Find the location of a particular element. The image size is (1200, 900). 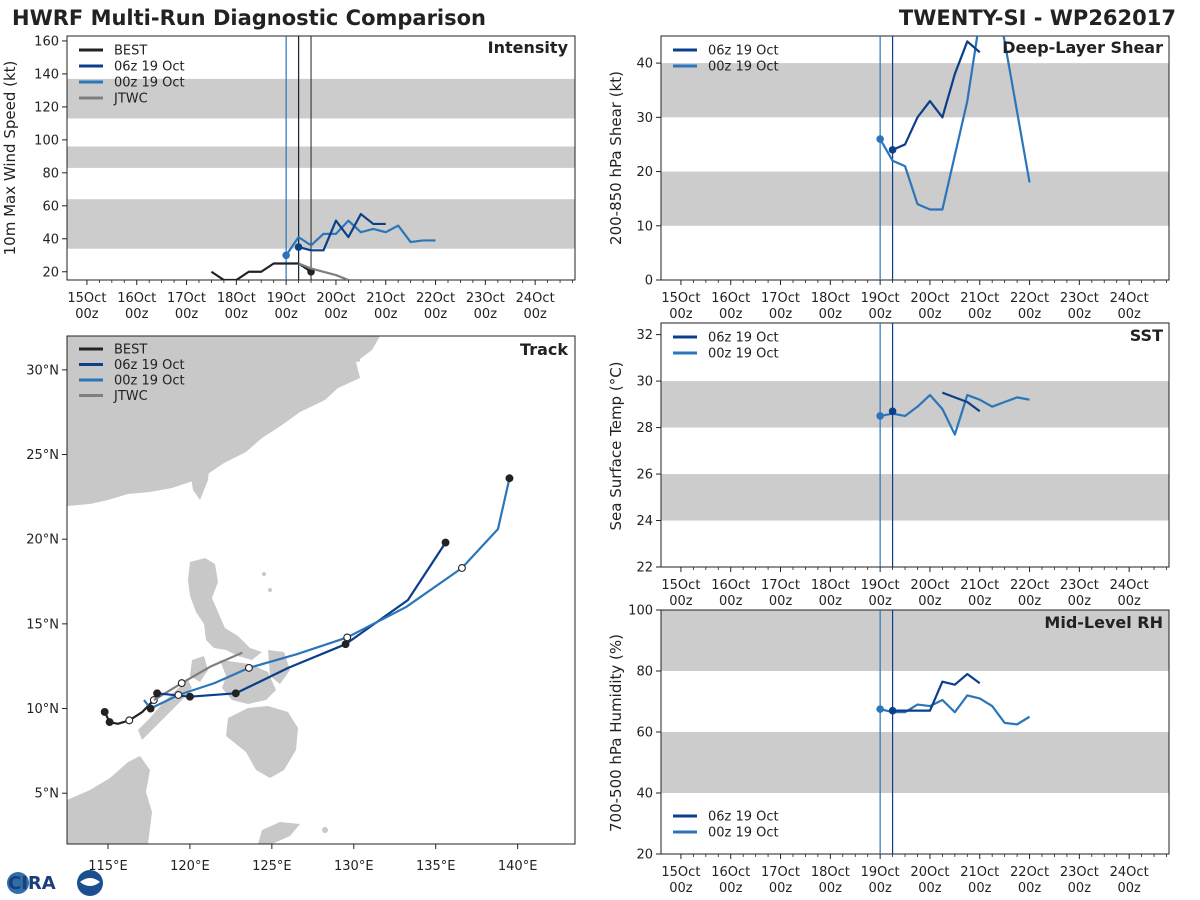

track-map-land is located at coordinates (223, 590).